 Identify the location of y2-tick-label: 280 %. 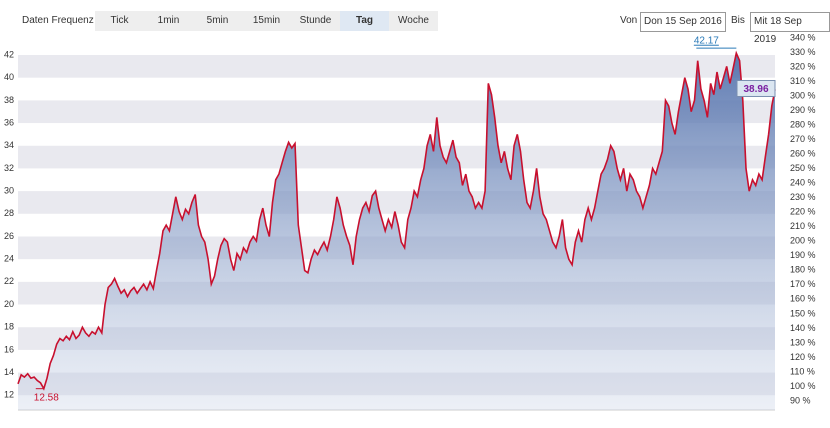
(803, 124).